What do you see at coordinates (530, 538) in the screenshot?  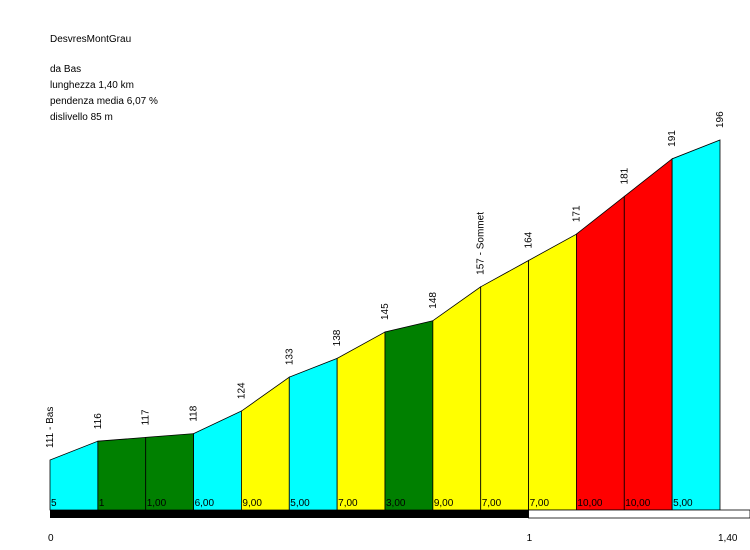 I see `x-tick-label: 1` at bounding box center [530, 538].